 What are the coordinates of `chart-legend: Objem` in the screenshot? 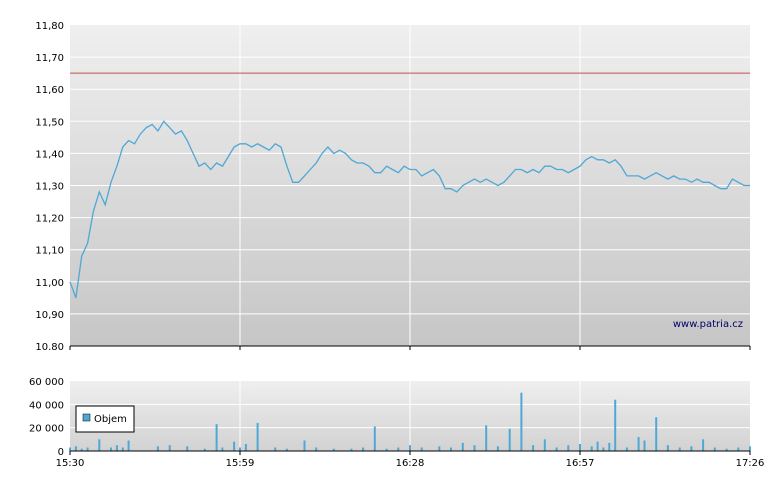 It's located at (105, 419).